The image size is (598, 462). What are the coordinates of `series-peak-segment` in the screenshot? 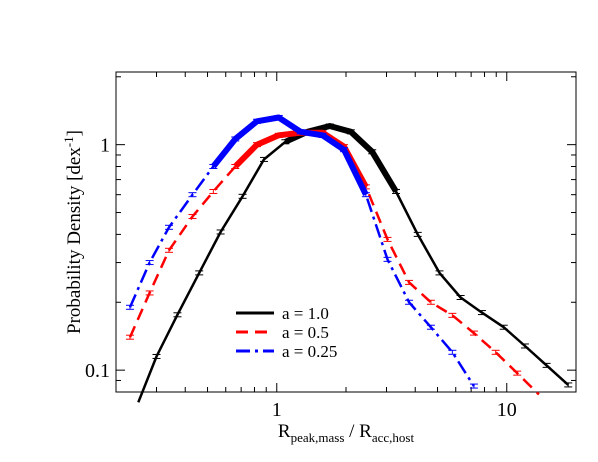 It's located at (341, 158).